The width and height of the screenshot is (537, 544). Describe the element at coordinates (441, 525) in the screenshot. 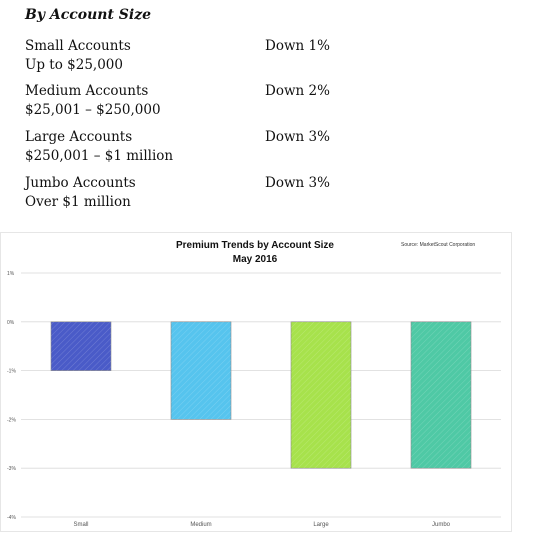

I see `x-category-label: Jumbo` at that location.